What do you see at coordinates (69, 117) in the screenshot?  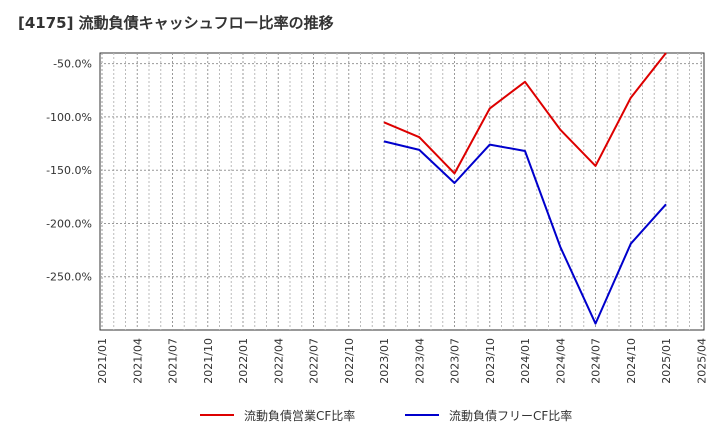 I see `y-tick-label: -100.0%` at bounding box center [69, 117].